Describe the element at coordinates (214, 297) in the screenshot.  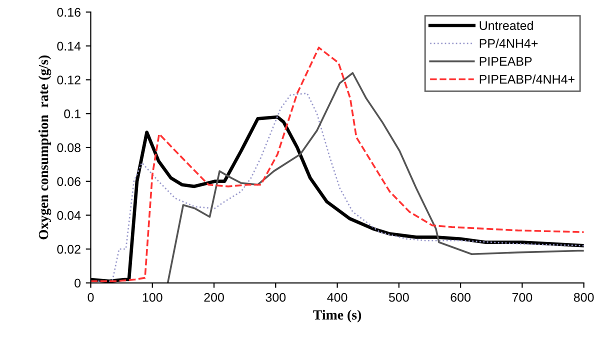
I see `x-tick-label: 200` at that location.